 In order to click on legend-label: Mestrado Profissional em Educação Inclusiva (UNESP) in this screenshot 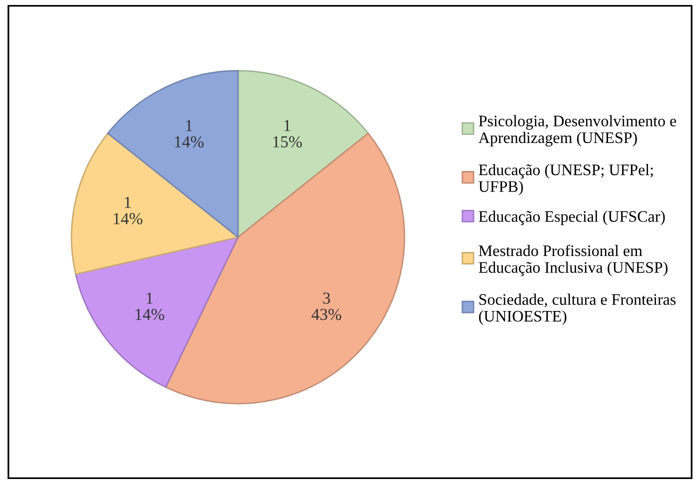, I will do `click(573, 260)`.